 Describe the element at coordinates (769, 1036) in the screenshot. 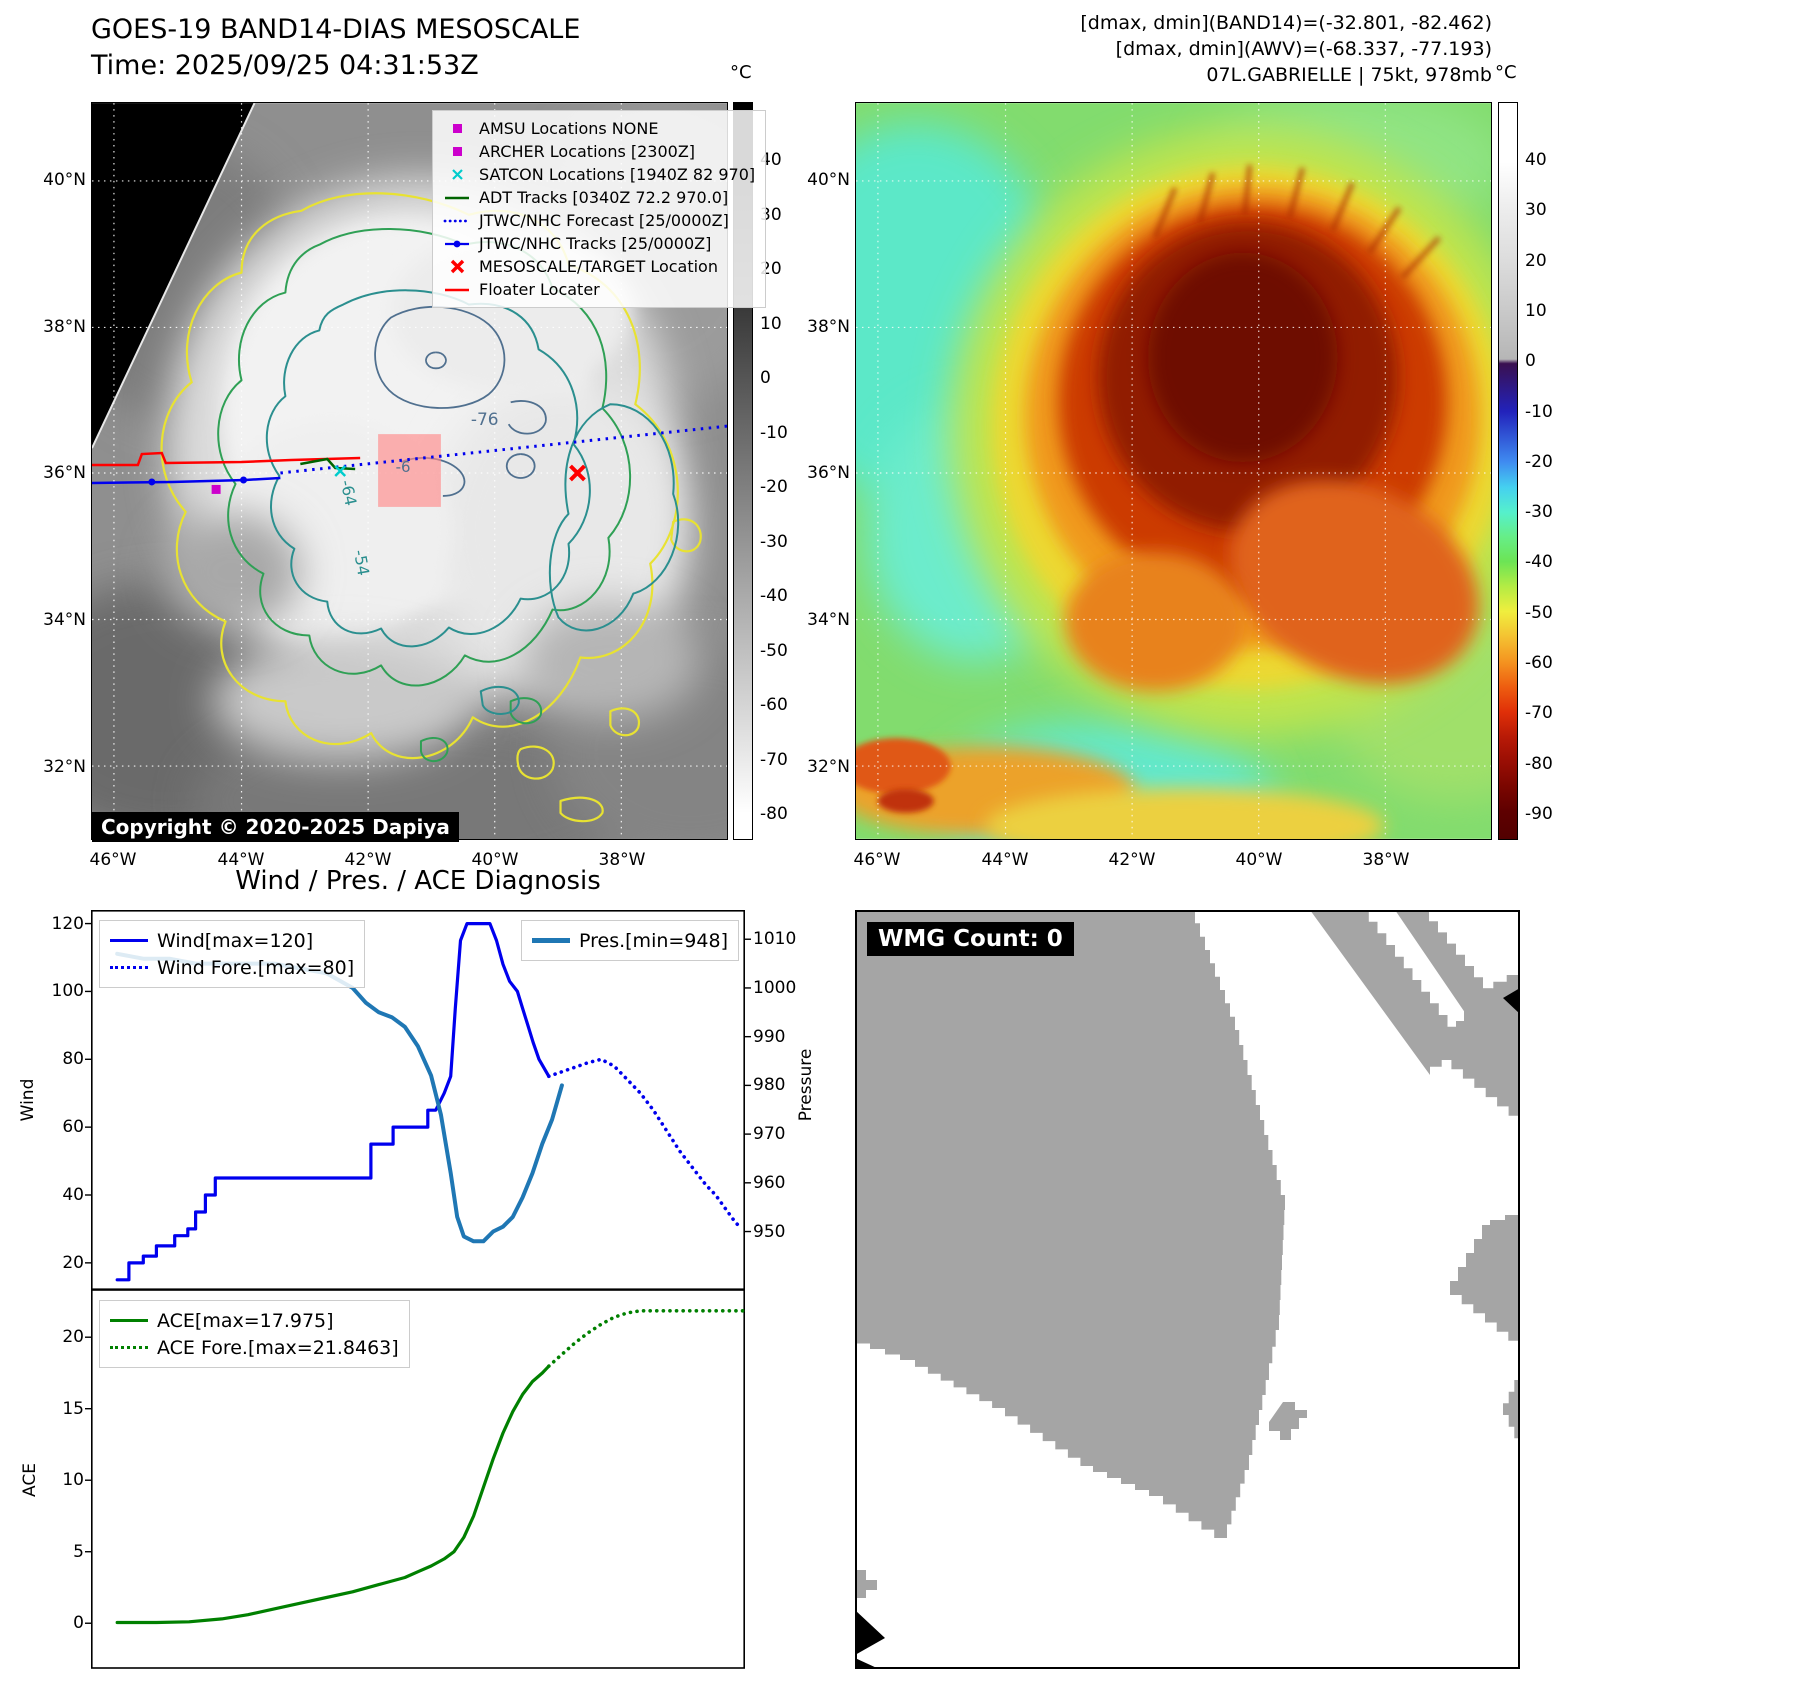

I see `tick-label: 990` at that location.